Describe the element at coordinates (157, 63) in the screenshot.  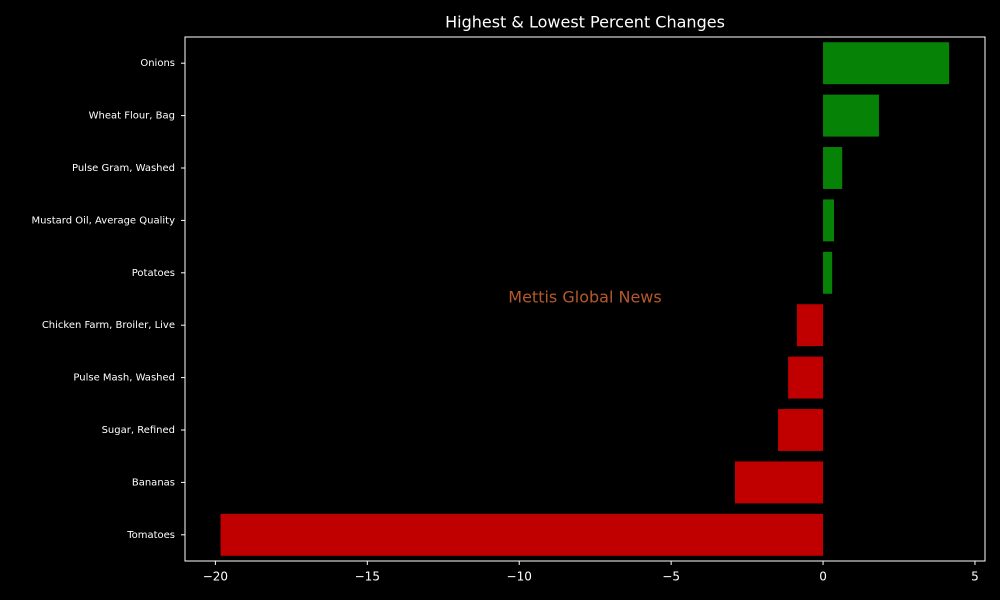
I see `y-tick-label: Onions` at that location.